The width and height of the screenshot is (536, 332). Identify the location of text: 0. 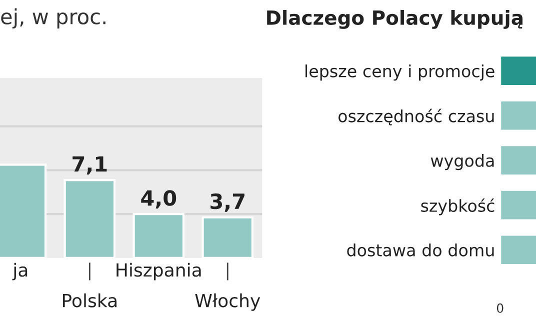
(500, 308).